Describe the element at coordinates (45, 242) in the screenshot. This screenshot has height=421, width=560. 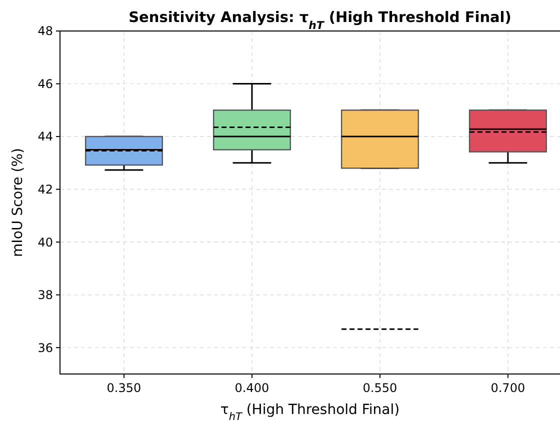
I see `y-tick-label: 40` at that location.